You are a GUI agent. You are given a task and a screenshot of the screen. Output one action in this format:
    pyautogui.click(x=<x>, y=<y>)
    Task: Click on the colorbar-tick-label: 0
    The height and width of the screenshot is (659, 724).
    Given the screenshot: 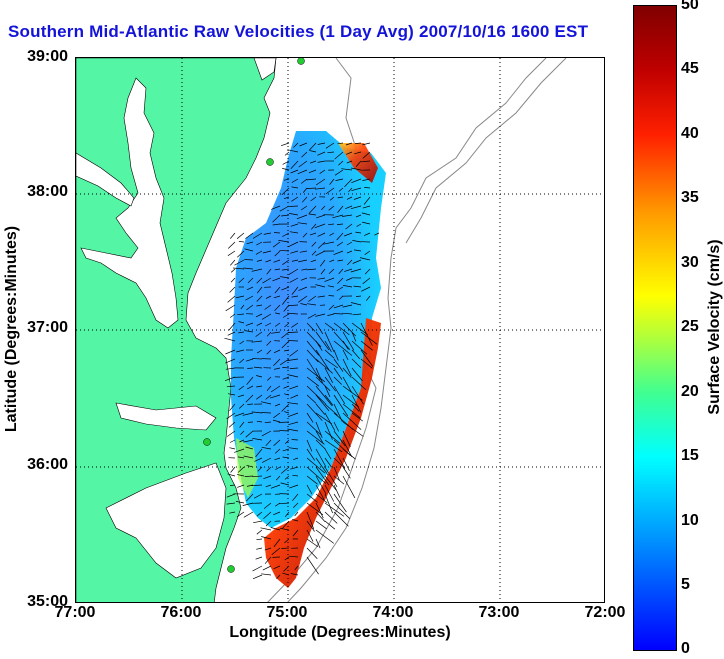 What is the action you would take?
    pyautogui.click(x=685, y=648)
    